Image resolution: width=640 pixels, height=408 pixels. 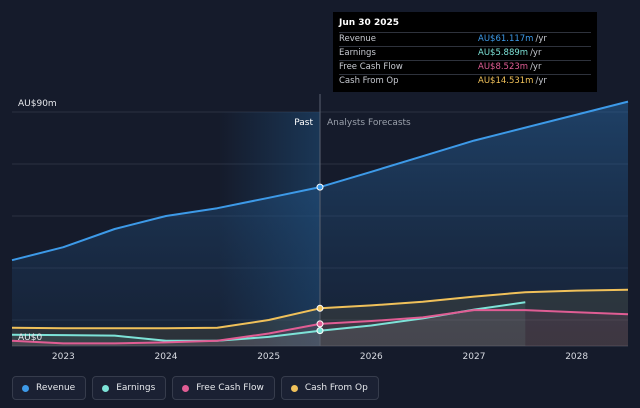 What do you see at coordinates (136, 388) in the screenshot?
I see `legend-label: Earnings` at bounding box center [136, 388].